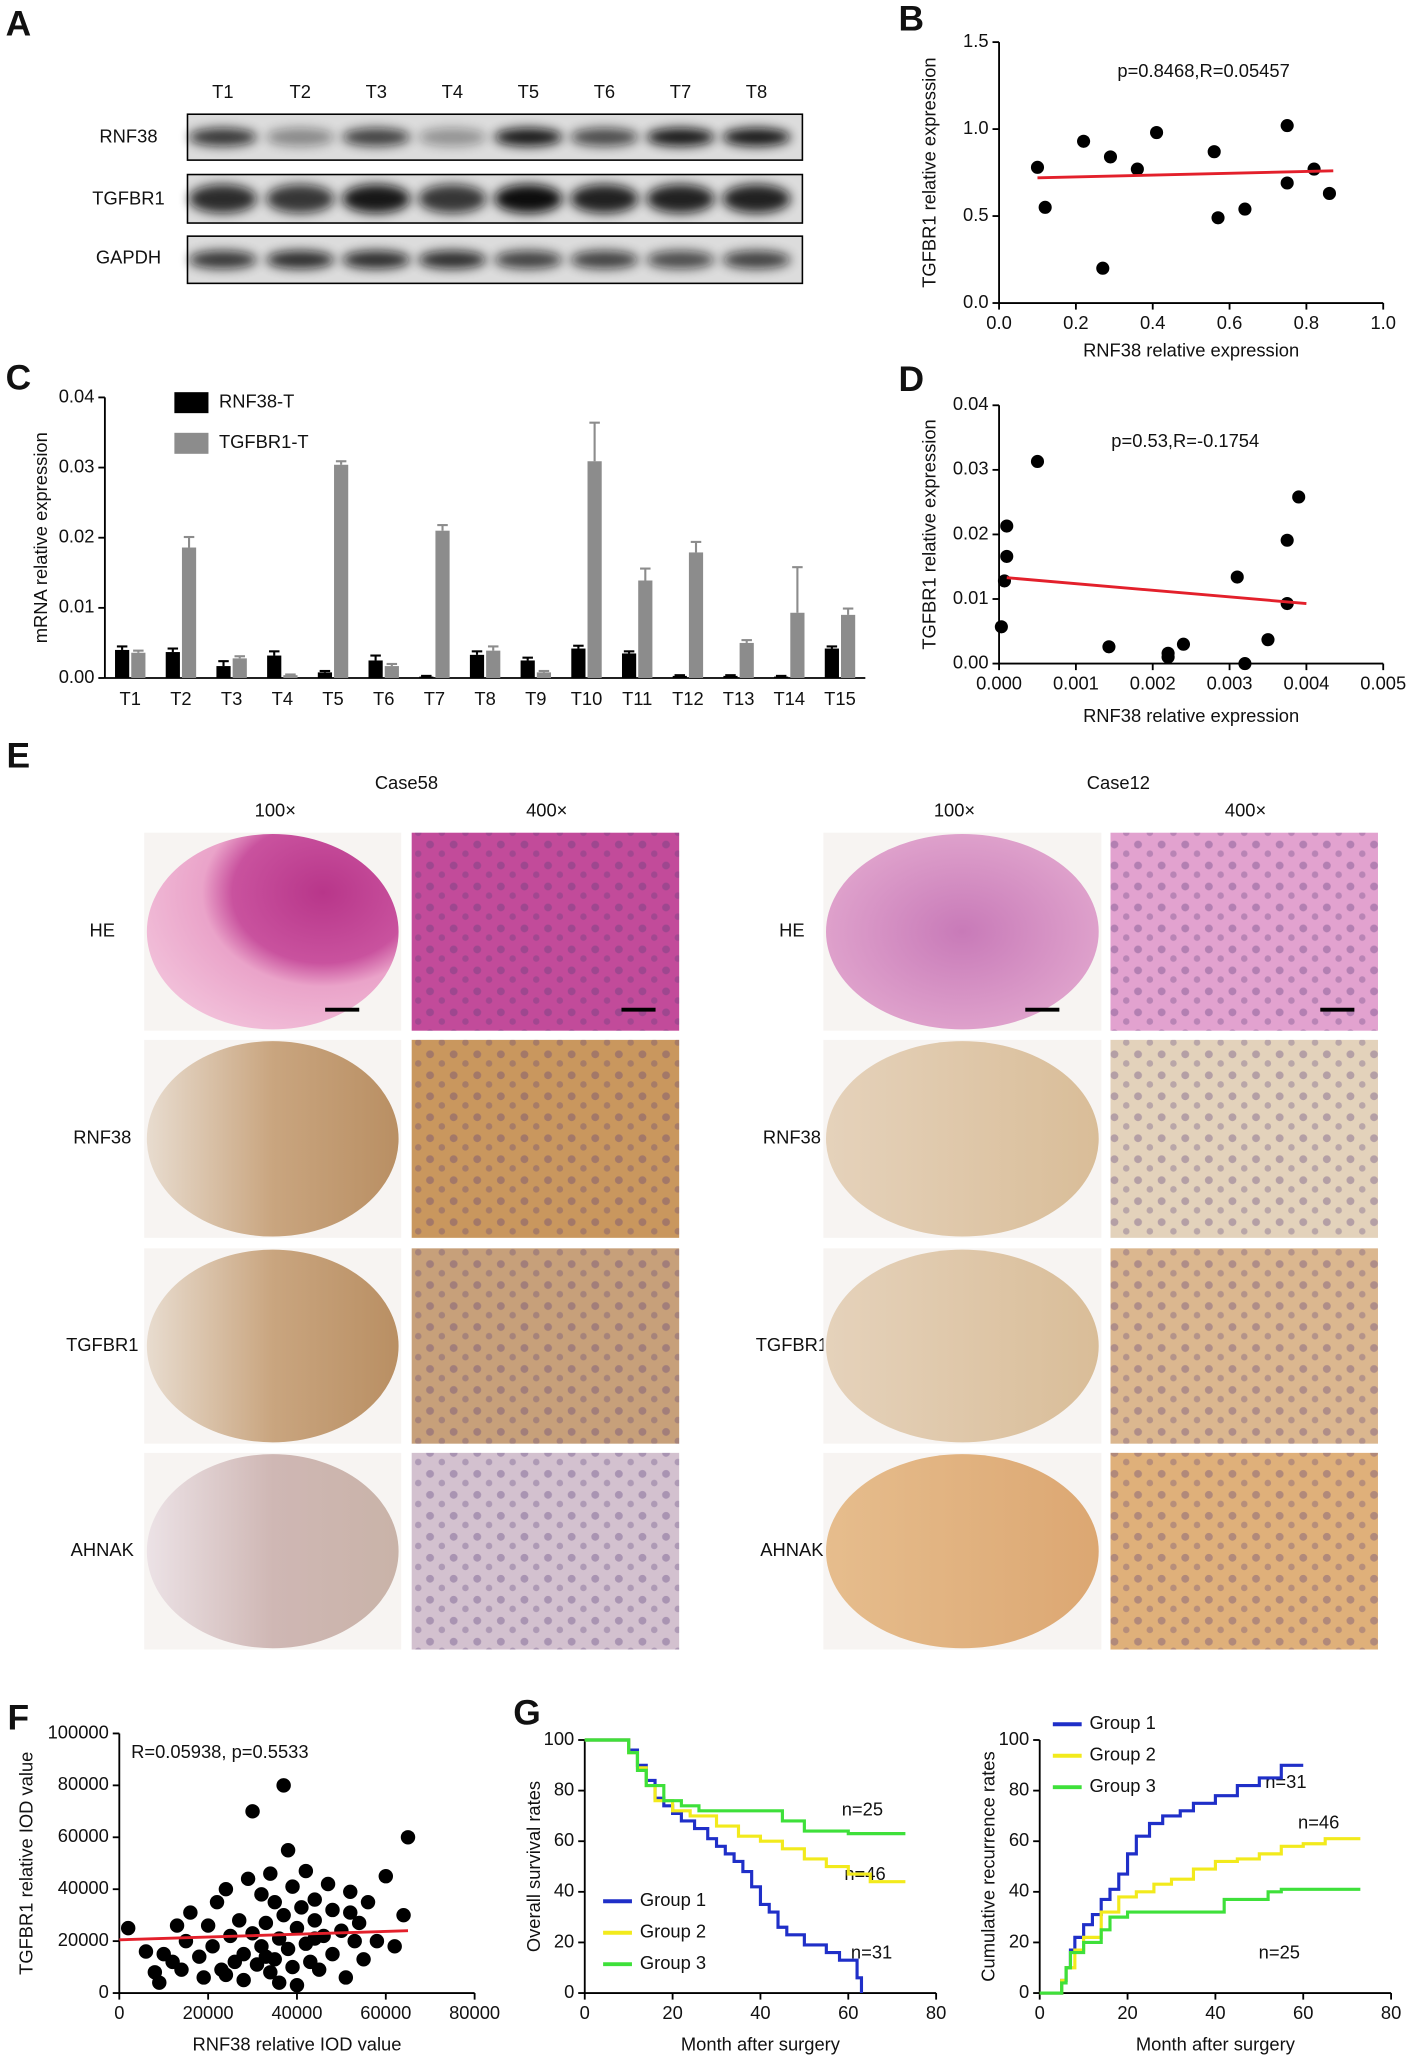  Describe the element at coordinates (296, 2043) in the screenshot. I see `x-axis-label: RNF38 relative IOD value` at that location.